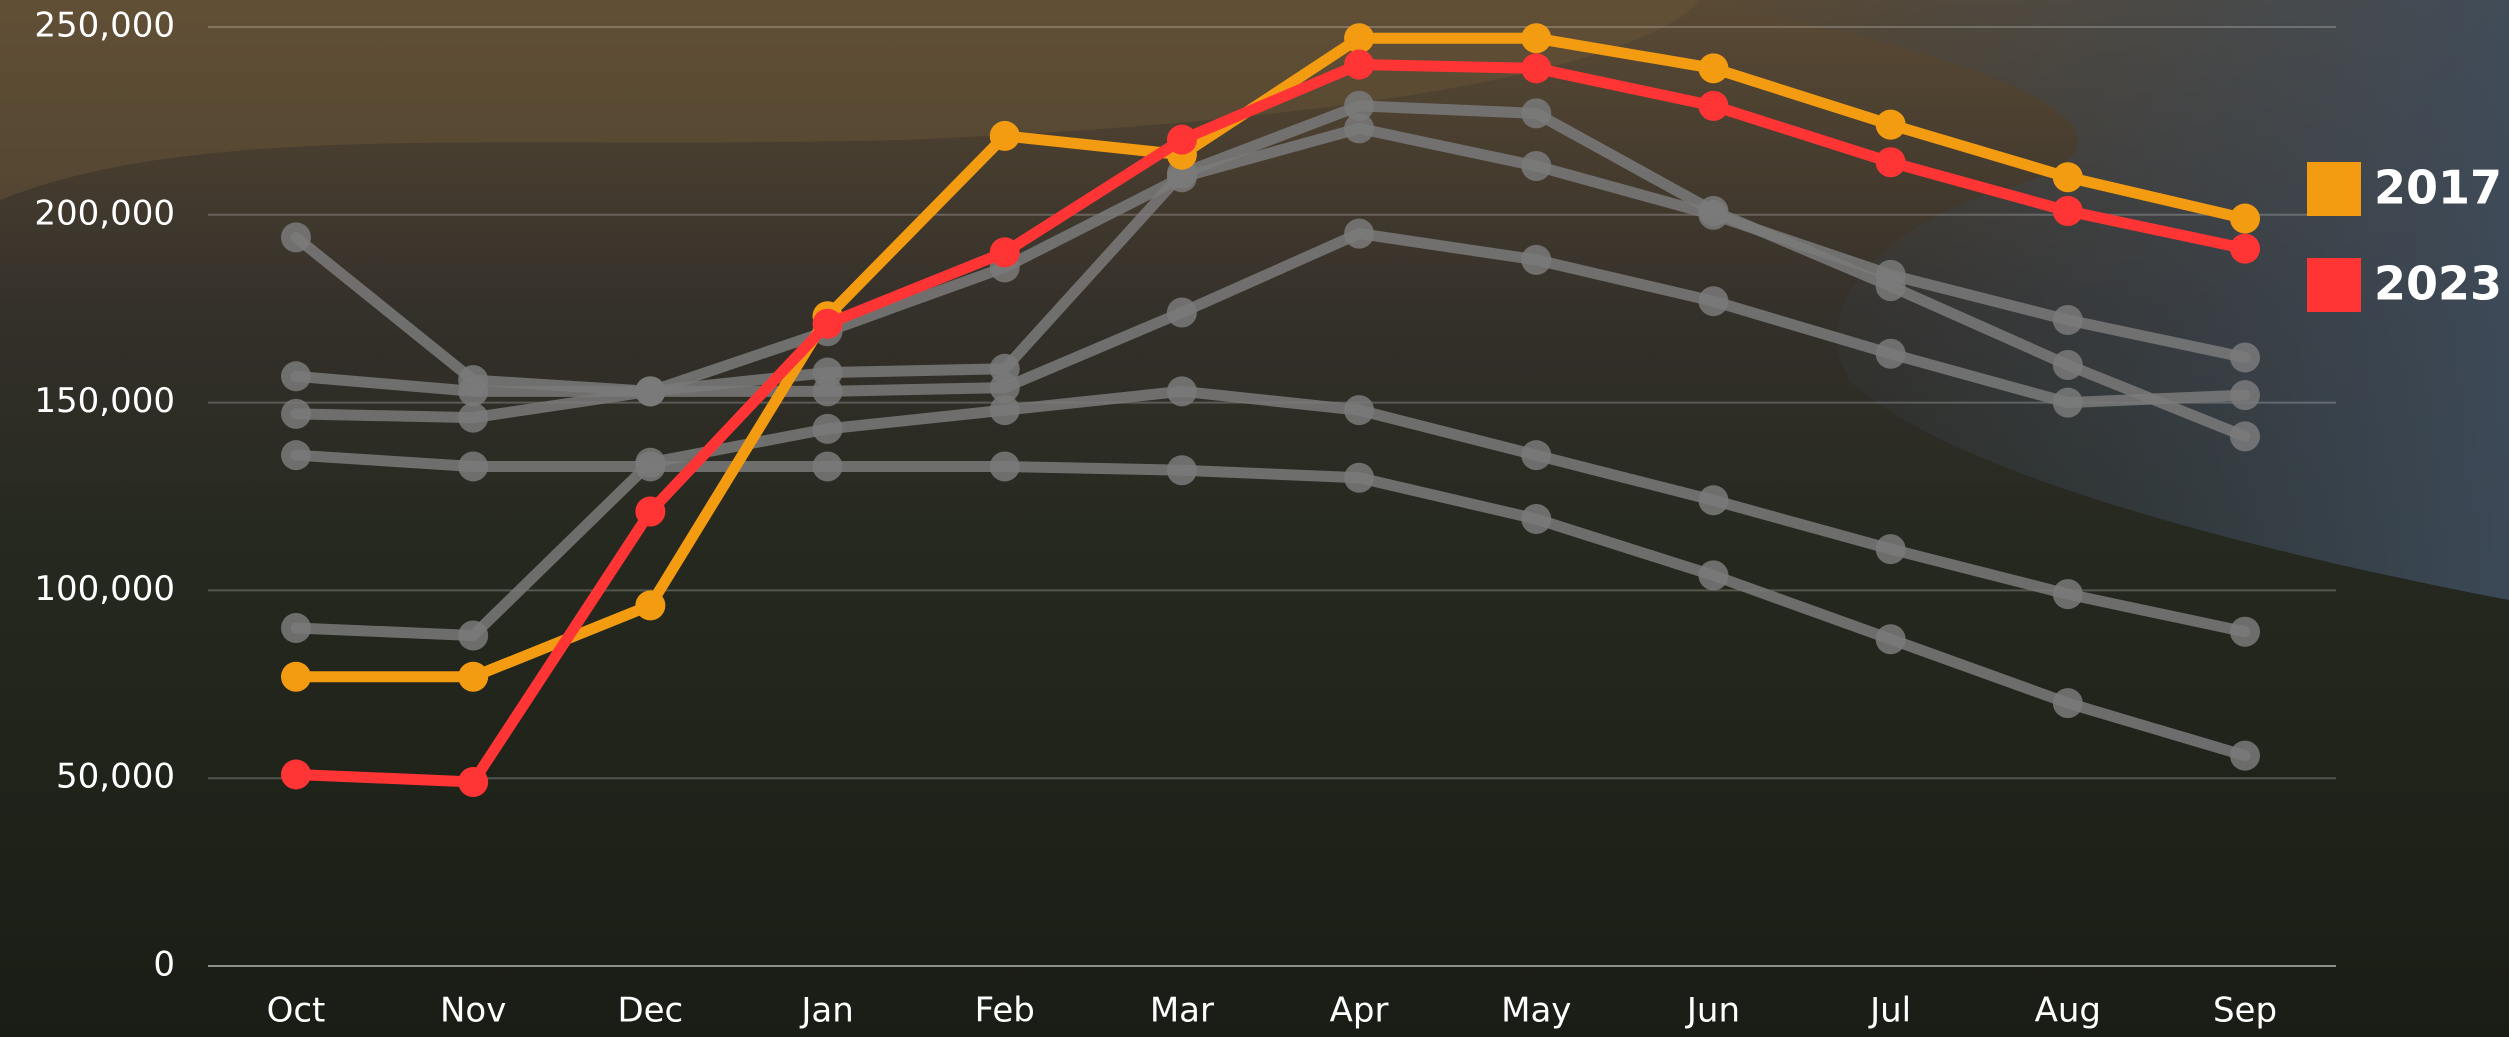 This screenshot has width=2509, height=1037. Describe the element at coordinates (115, 777) in the screenshot. I see `y-tick-label: 50,000` at that location.